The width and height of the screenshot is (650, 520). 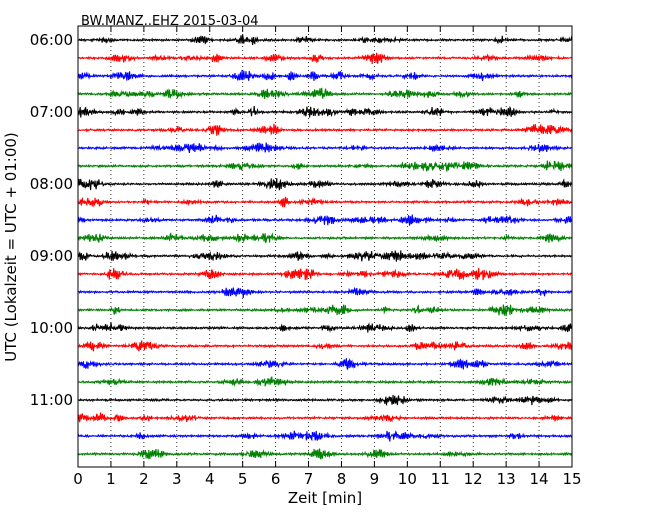 I want to click on x-tick-label: 14, so click(x=539, y=479).